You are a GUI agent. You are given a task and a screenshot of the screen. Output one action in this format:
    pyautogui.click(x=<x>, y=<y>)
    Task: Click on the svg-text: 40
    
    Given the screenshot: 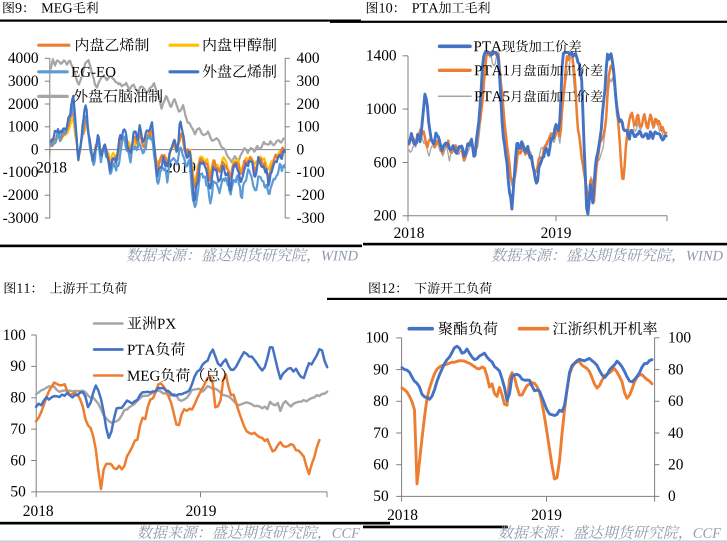 What is the action you would take?
    pyautogui.click(x=676, y=433)
    